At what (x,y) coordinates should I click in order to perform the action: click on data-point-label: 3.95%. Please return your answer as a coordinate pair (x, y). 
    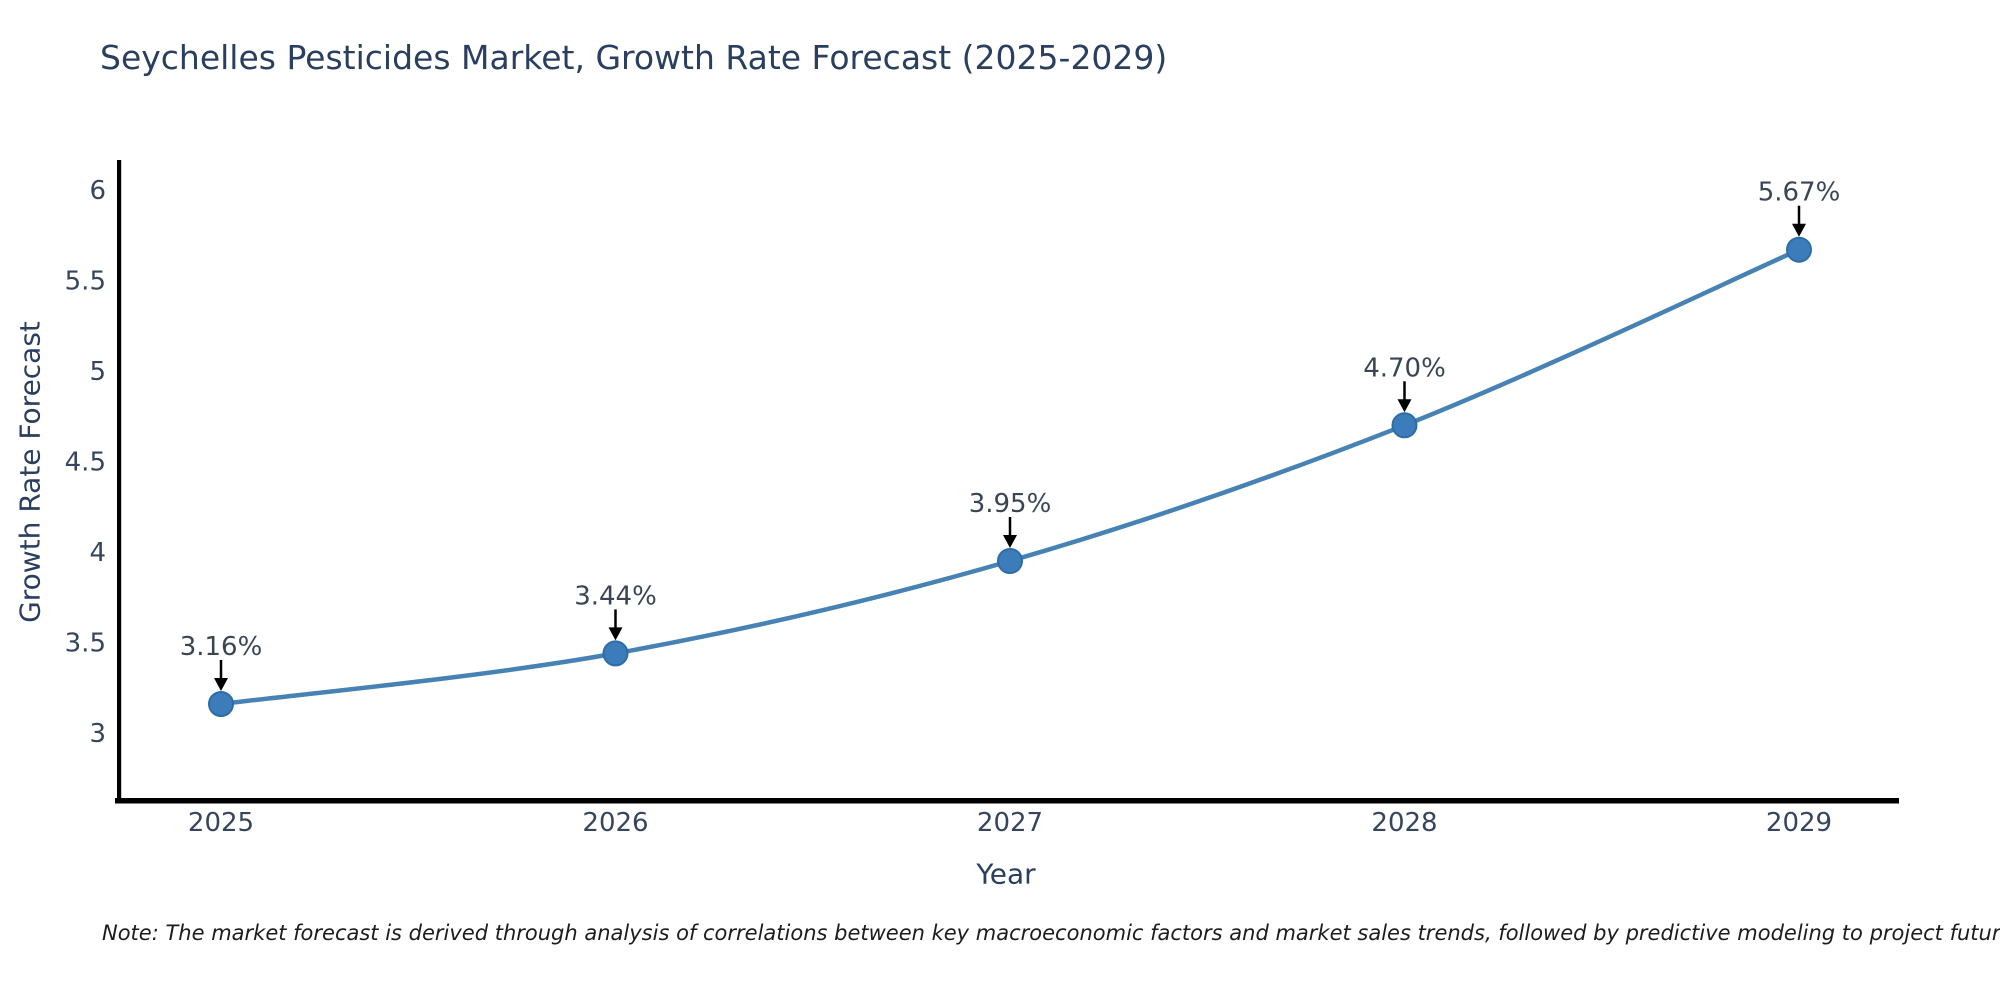
    Looking at the image, I should click on (1010, 504).